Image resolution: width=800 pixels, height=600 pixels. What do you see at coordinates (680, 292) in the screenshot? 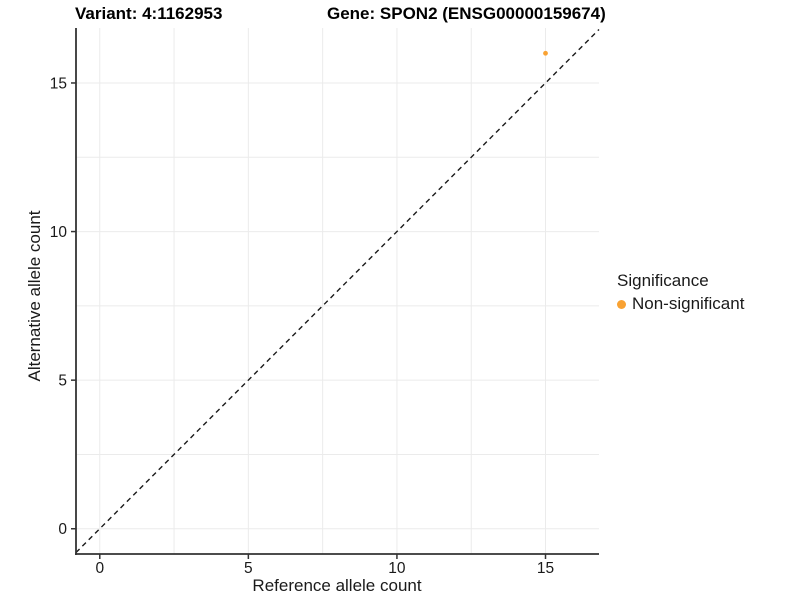
I see `legend: Significance Non-significant` at bounding box center [680, 292].